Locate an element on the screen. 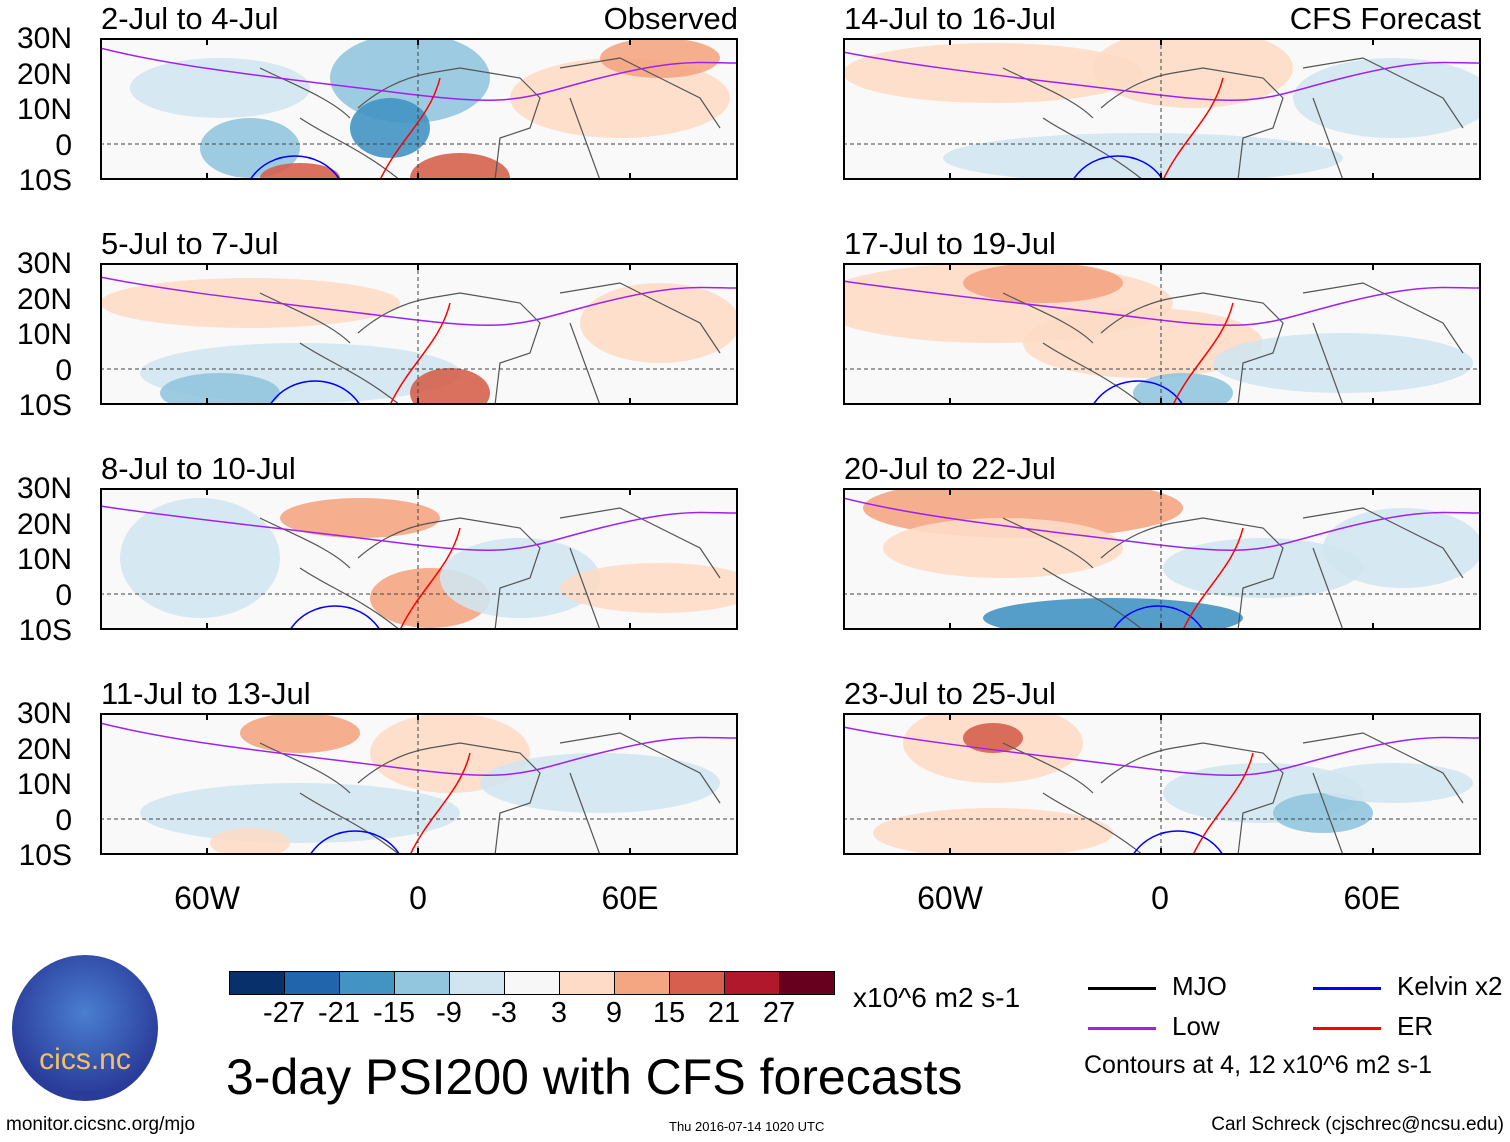 The image size is (1510, 1142). legend-label: Kelvin x2 is located at coordinates (1450, 986).